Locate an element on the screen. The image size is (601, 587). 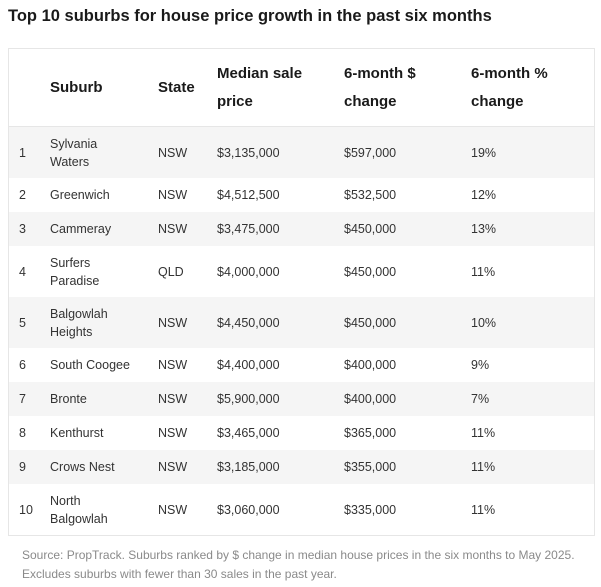
cell-dollar-change: $365,000 is located at coordinates (397, 433).